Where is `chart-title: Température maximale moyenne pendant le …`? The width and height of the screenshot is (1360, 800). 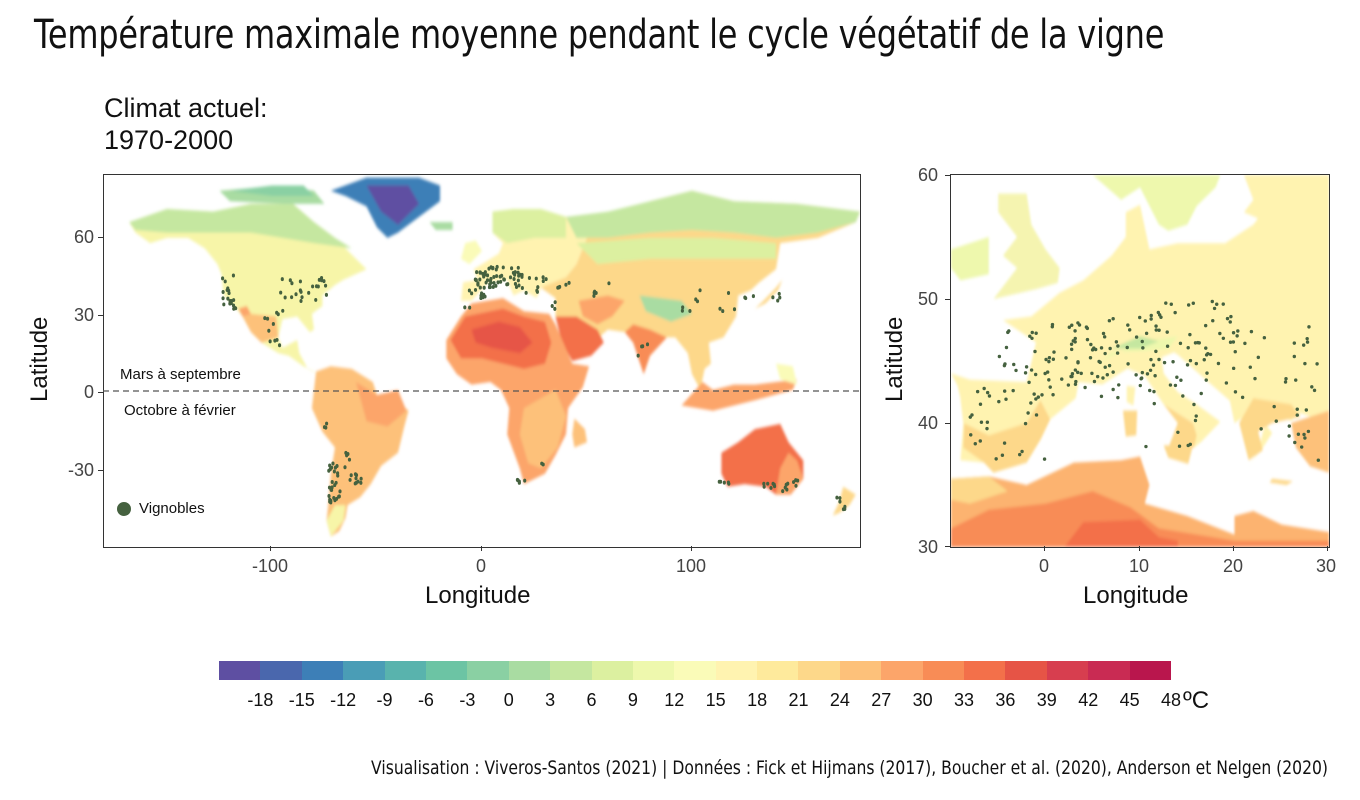
chart-title: Température maximale moyenne pendant le … is located at coordinates (599, 35).